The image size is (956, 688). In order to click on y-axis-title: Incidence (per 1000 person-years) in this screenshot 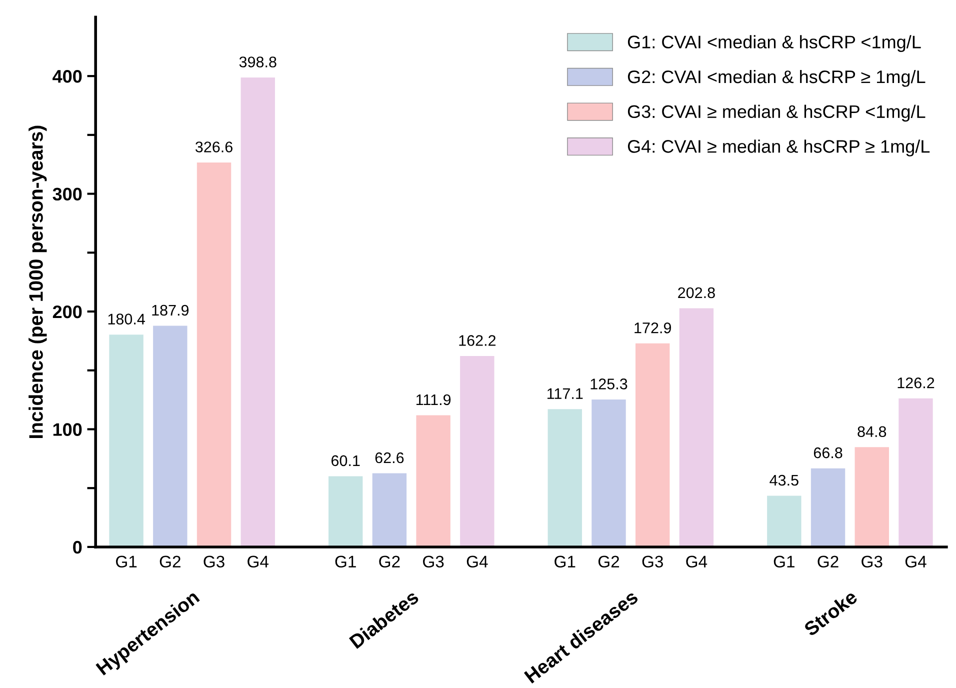, I will do `click(37, 282)`.